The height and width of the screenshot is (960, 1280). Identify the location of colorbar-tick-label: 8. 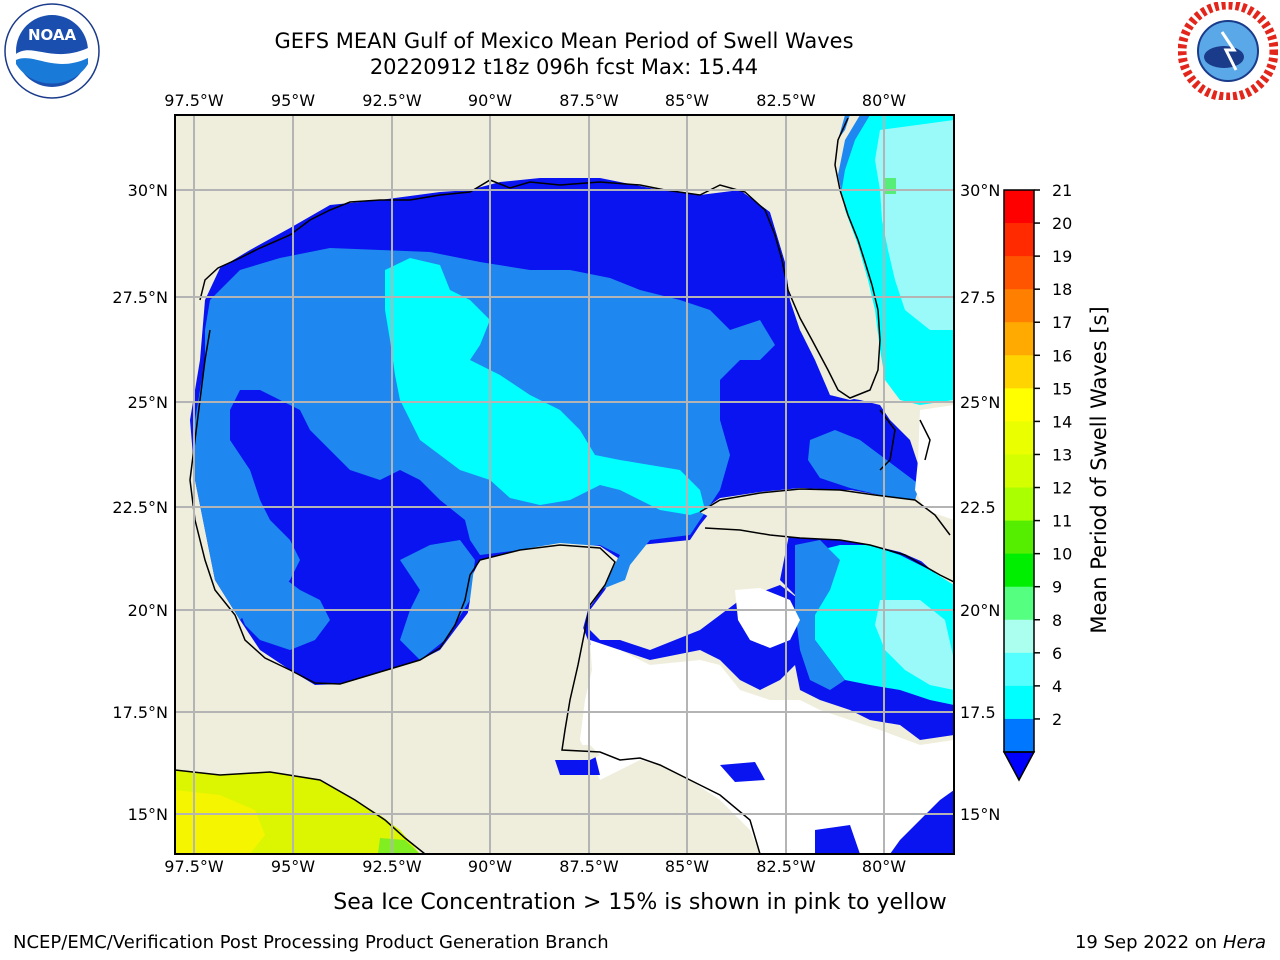
(1057, 620).